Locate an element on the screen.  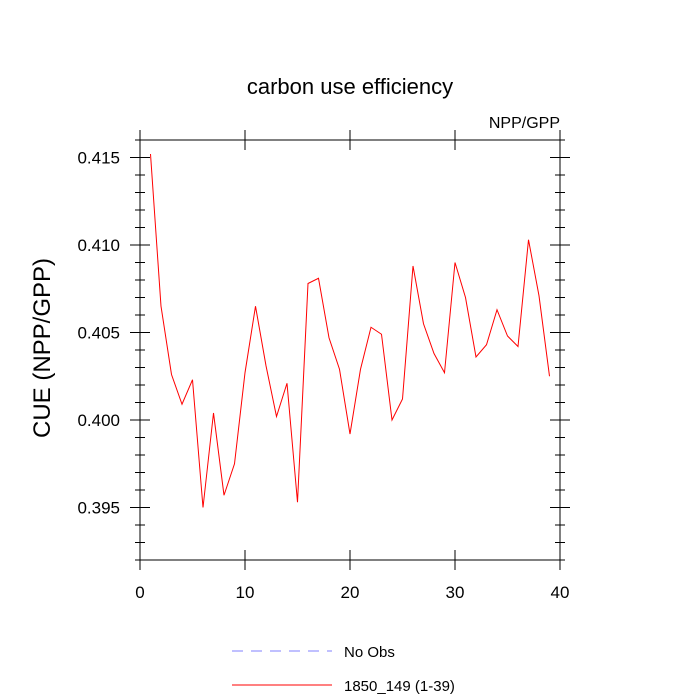
x-tick-label: 0 is located at coordinates (139, 592).